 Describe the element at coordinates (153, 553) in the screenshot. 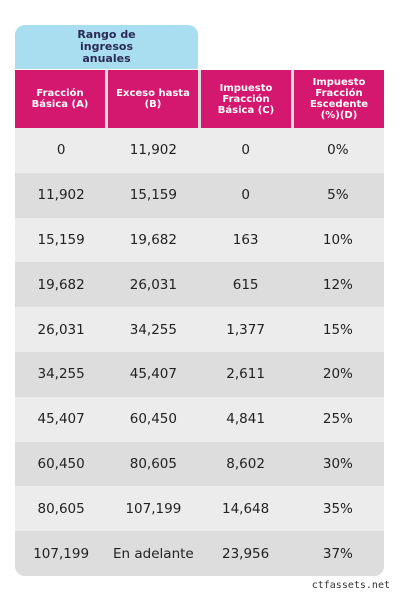

I see `table-cell: En adelante` at that location.